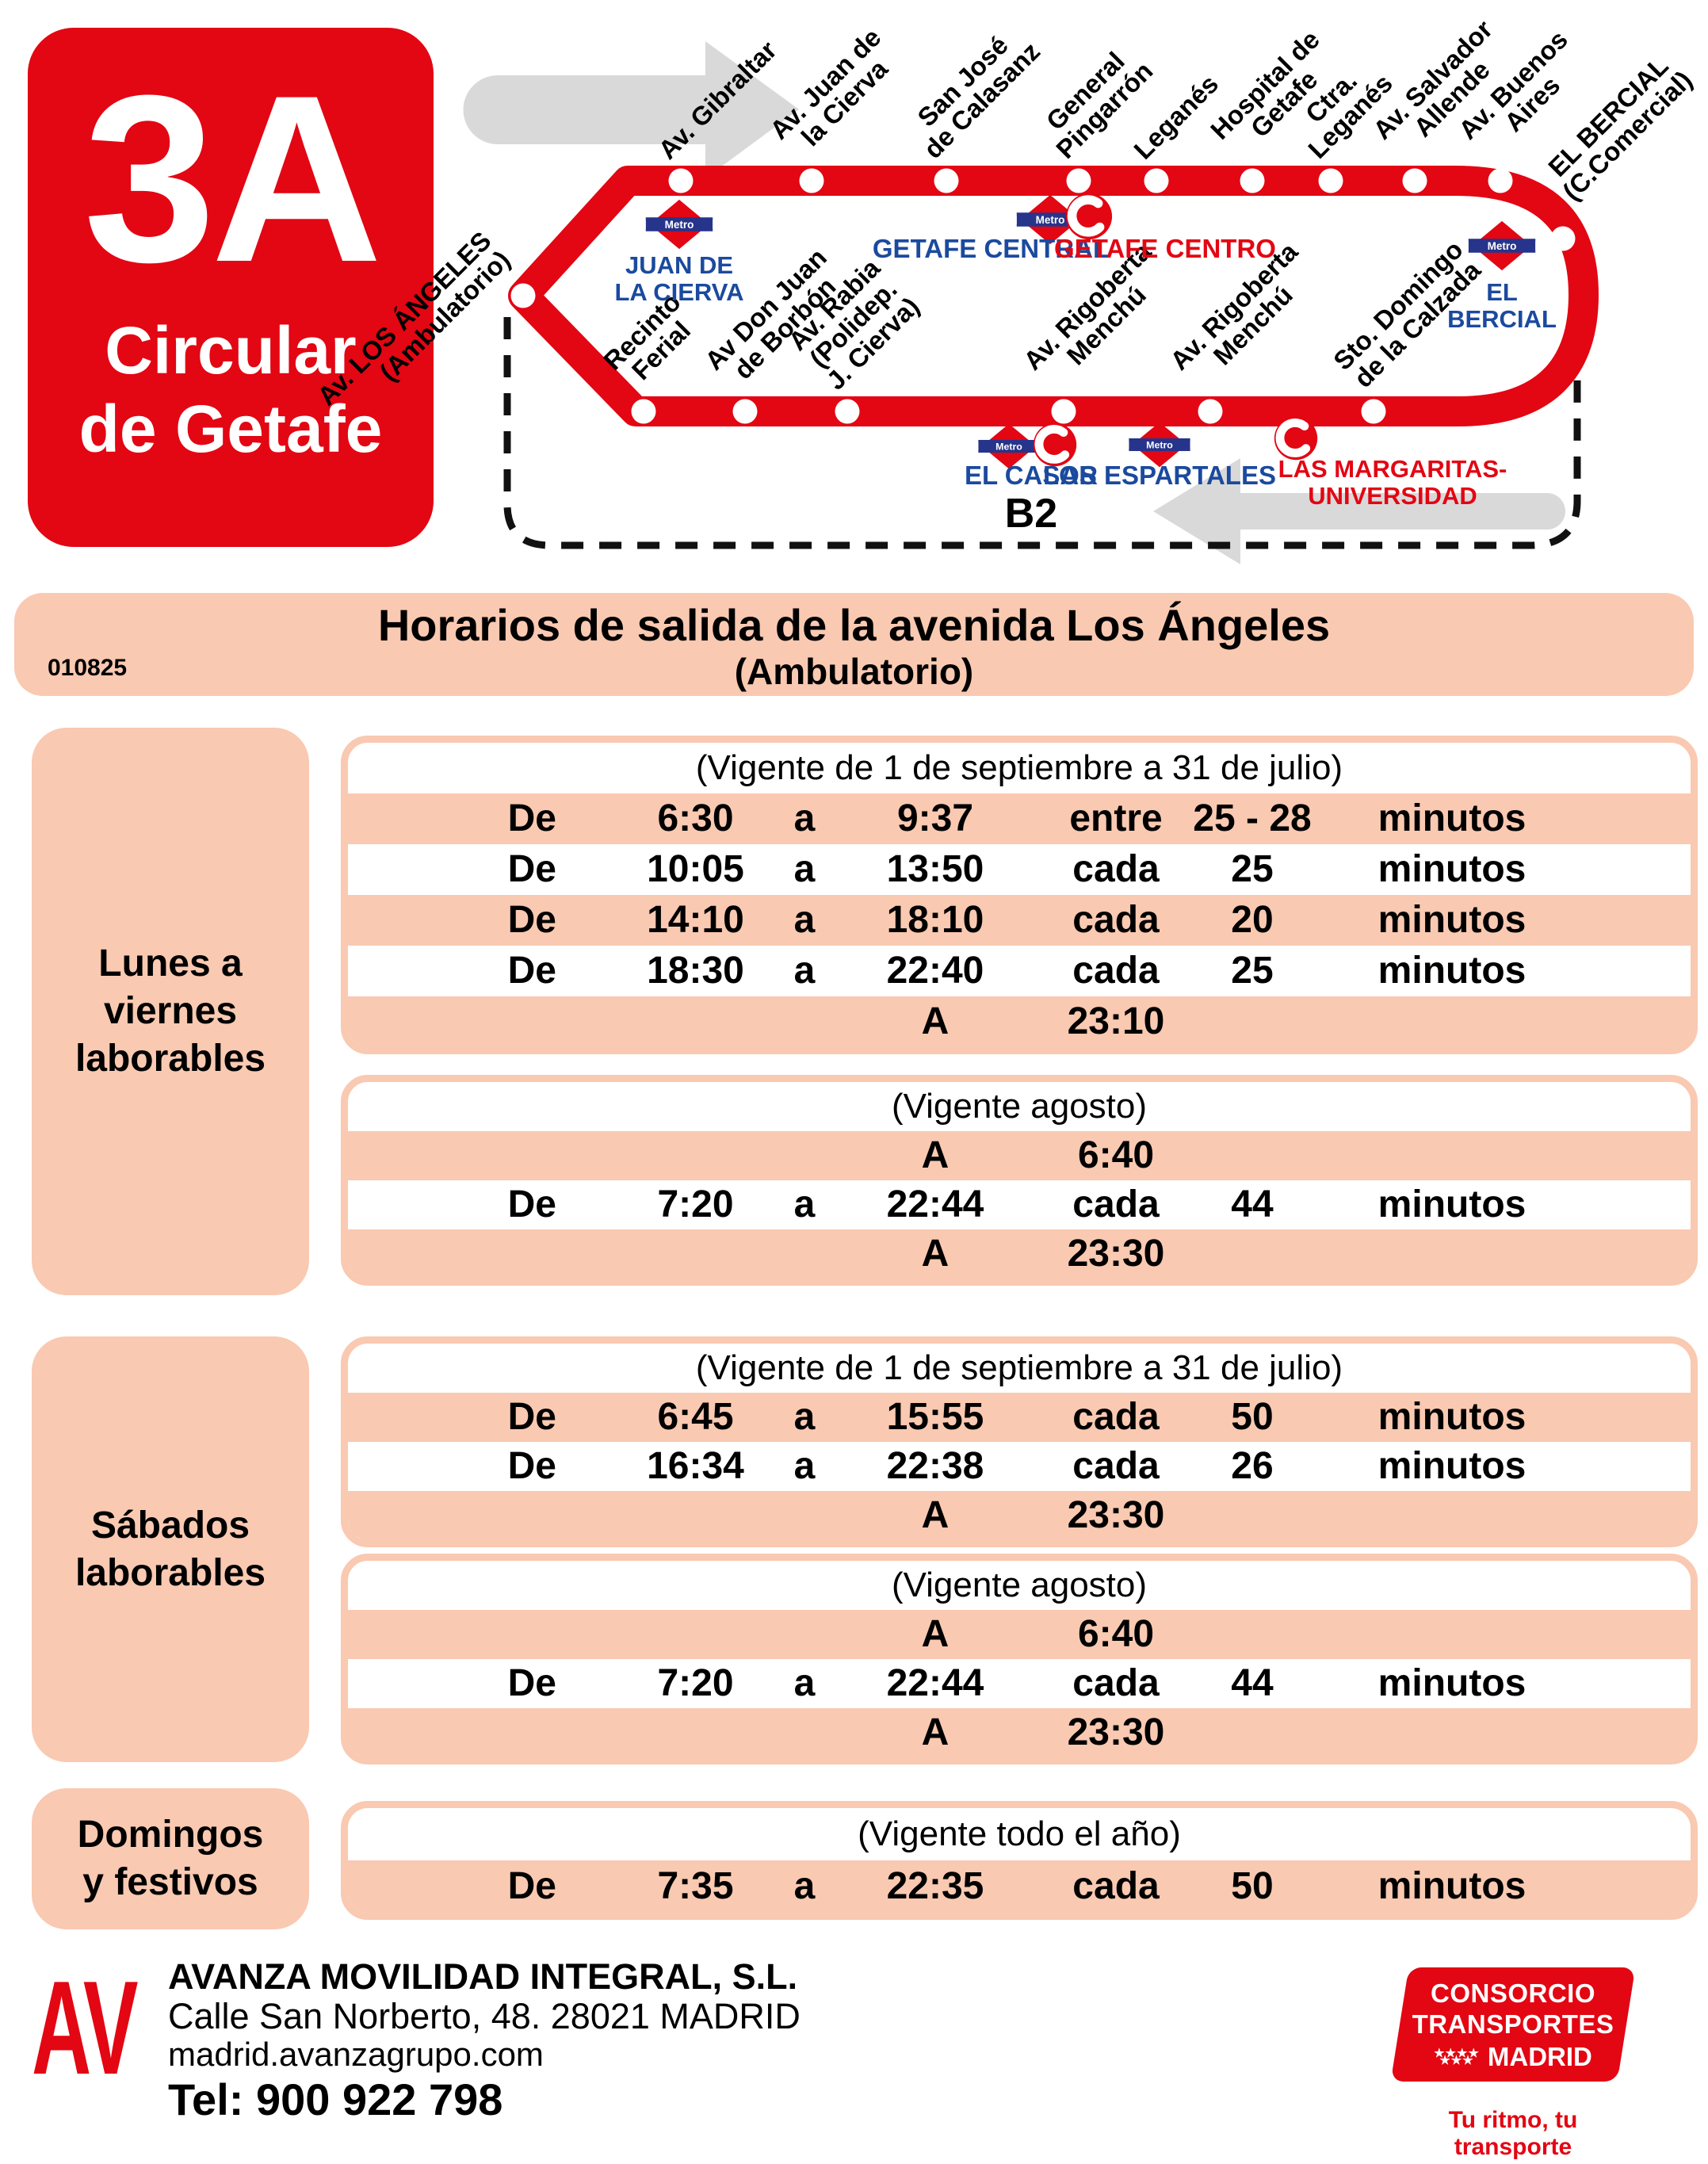 This screenshot has width=1708, height=2164. I want to click on row-cell: 6:45, so click(695, 1417).